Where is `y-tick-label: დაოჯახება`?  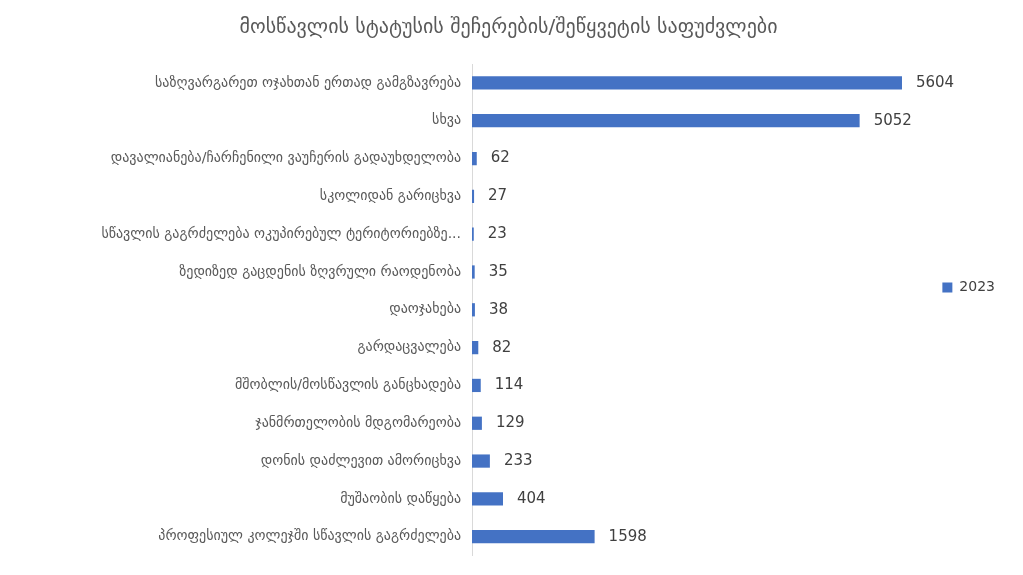
y-tick-label: დაოჯახება is located at coordinates (425, 308).